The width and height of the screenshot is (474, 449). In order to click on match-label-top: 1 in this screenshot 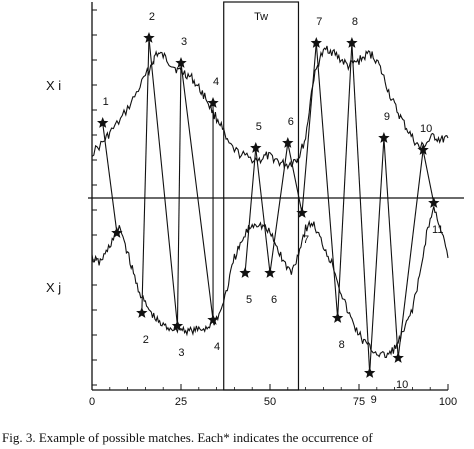, I will do `click(106, 102)`.